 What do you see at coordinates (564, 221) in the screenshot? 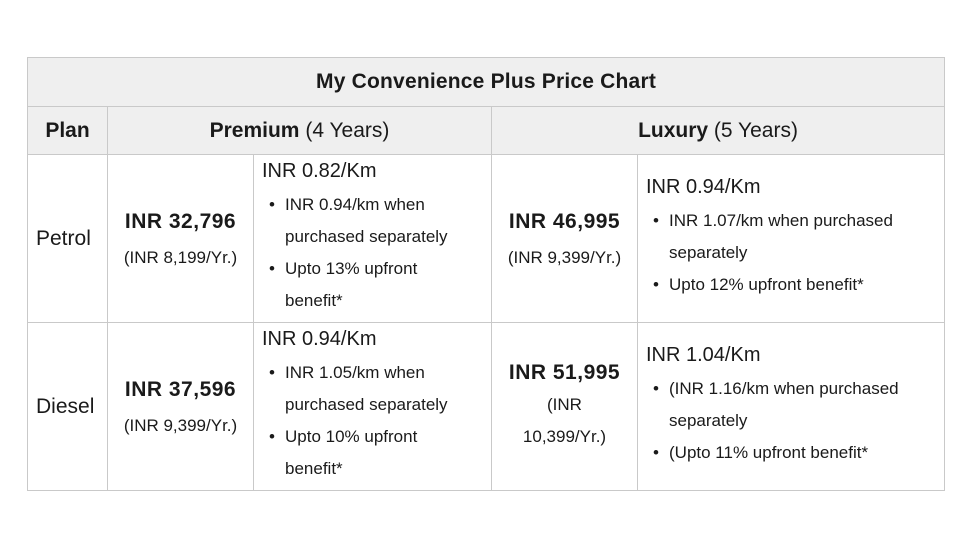
I see `luxury-price: INR 46,995` at bounding box center [564, 221].